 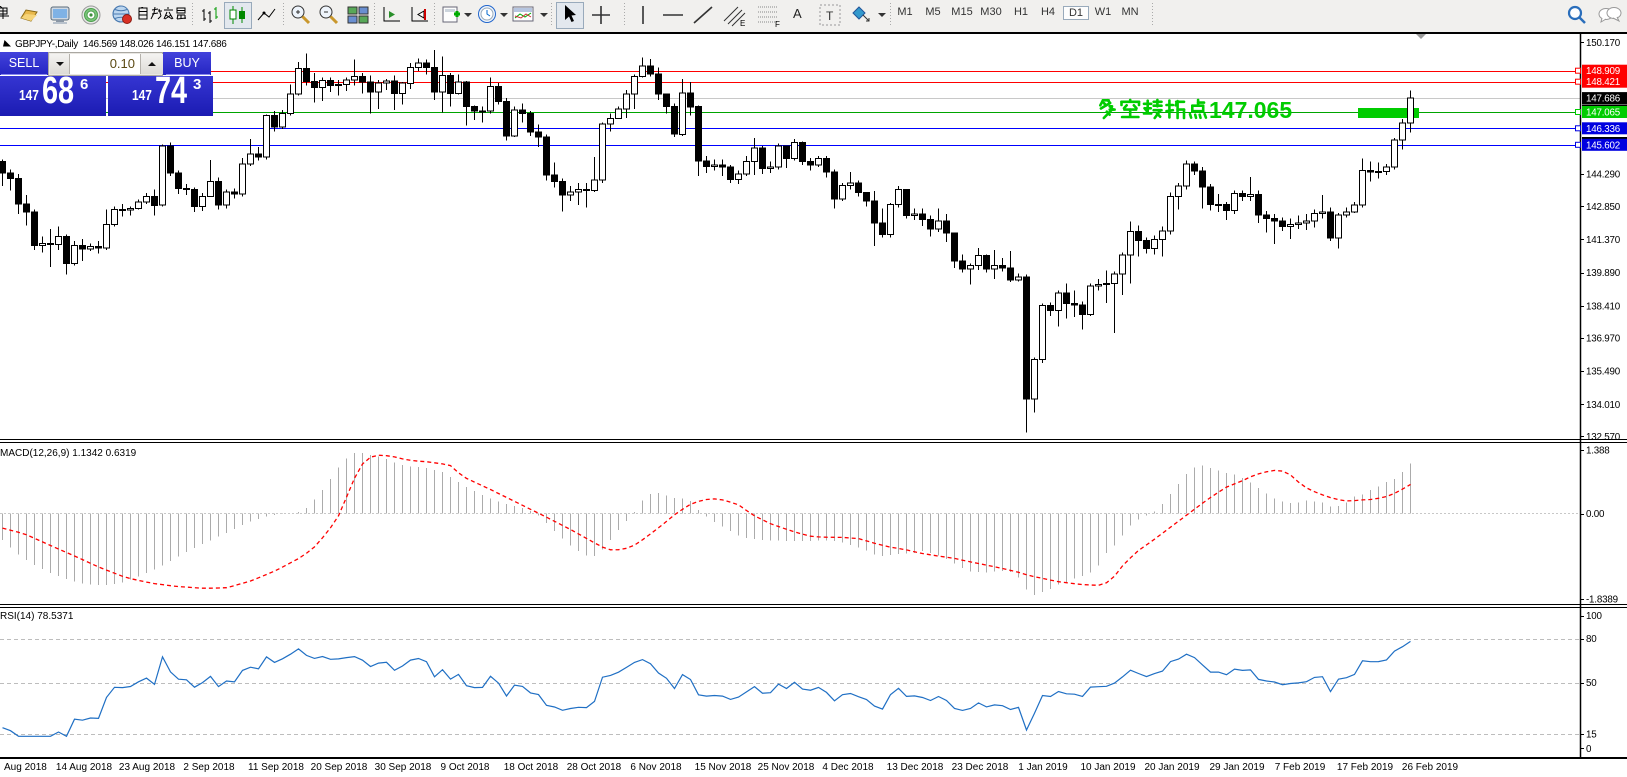 I want to click on svg-text: 0.00, so click(x=1595, y=514).